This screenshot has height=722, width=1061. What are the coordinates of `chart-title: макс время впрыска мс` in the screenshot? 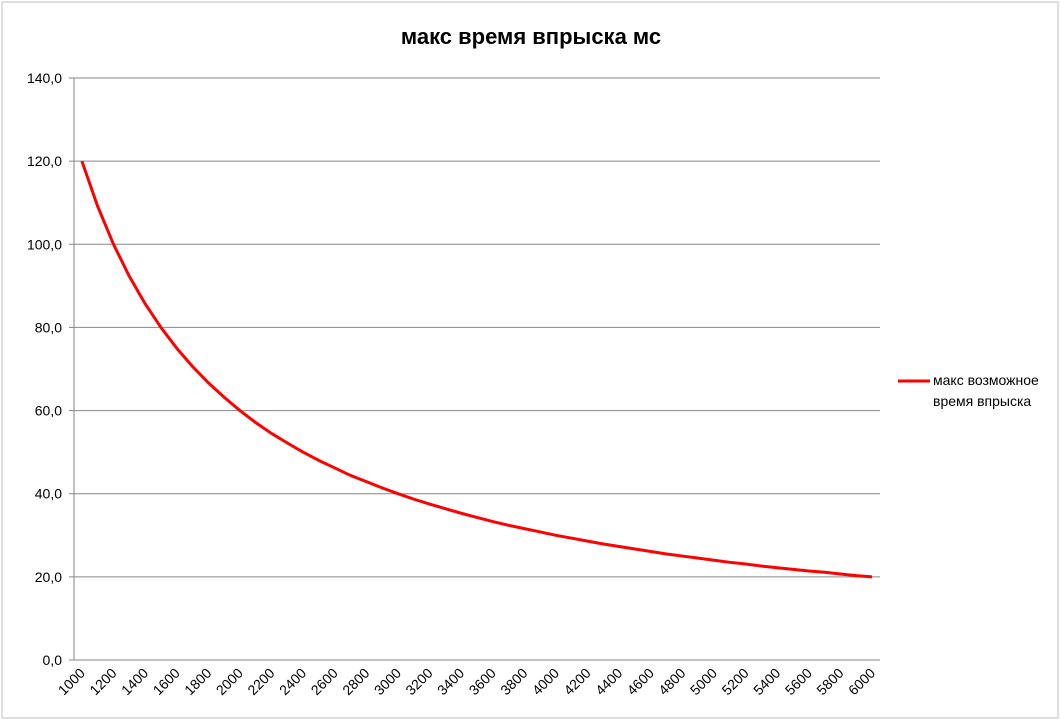 It's located at (531, 36).